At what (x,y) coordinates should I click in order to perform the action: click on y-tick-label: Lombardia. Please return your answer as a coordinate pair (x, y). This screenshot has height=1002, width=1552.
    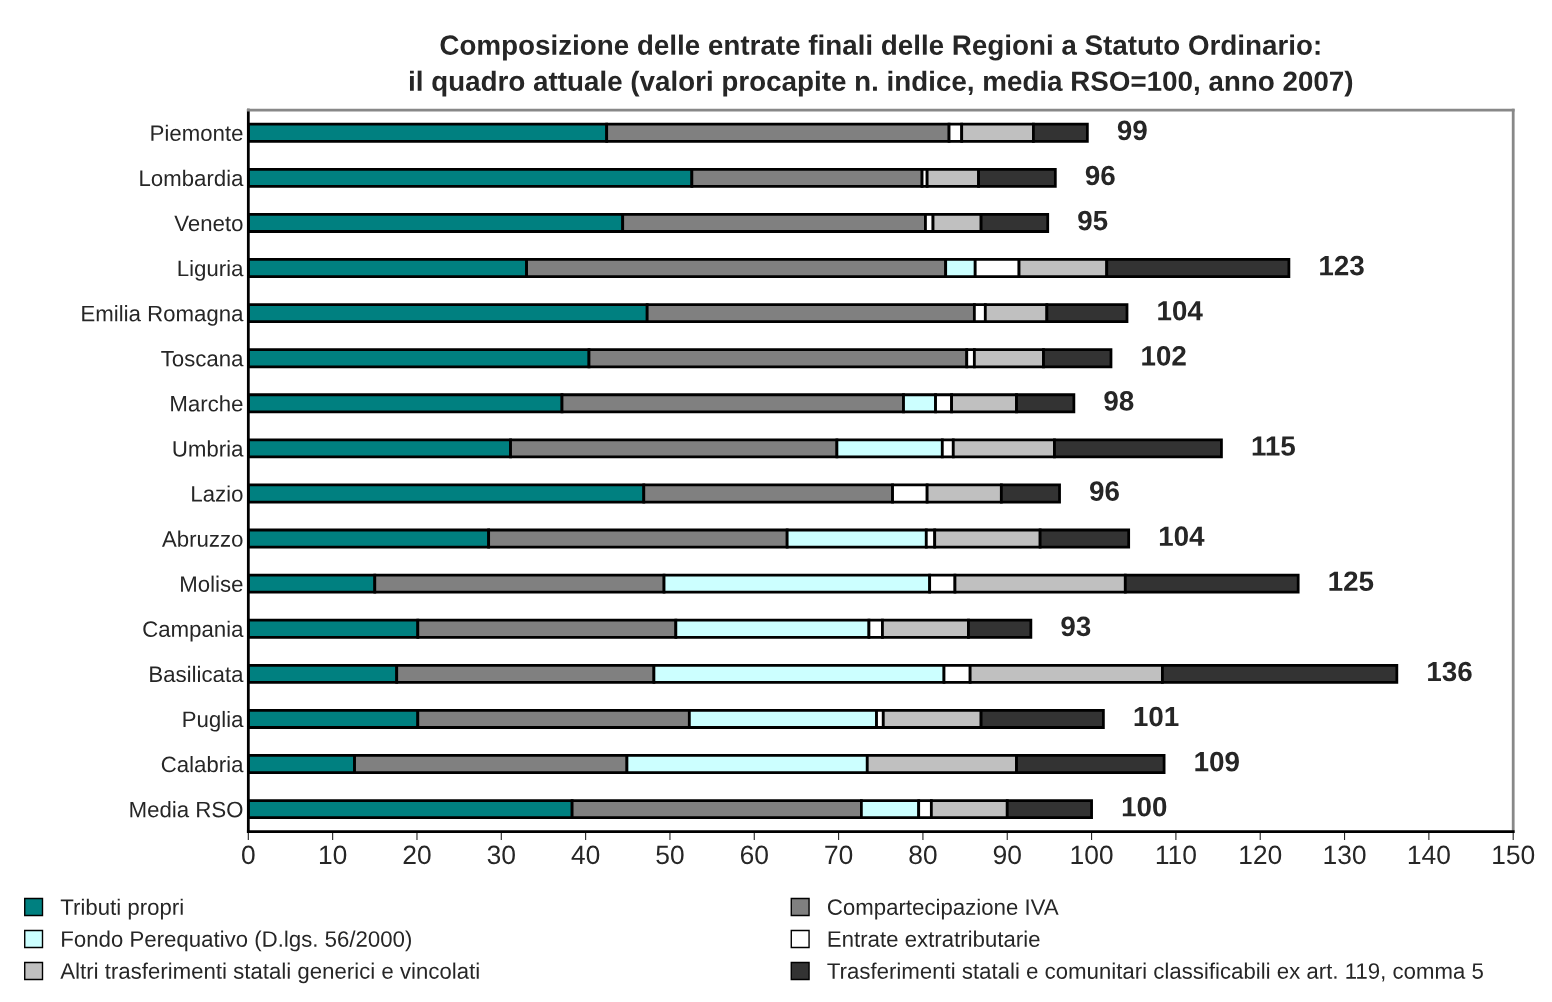
    Looking at the image, I should click on (192, 178).